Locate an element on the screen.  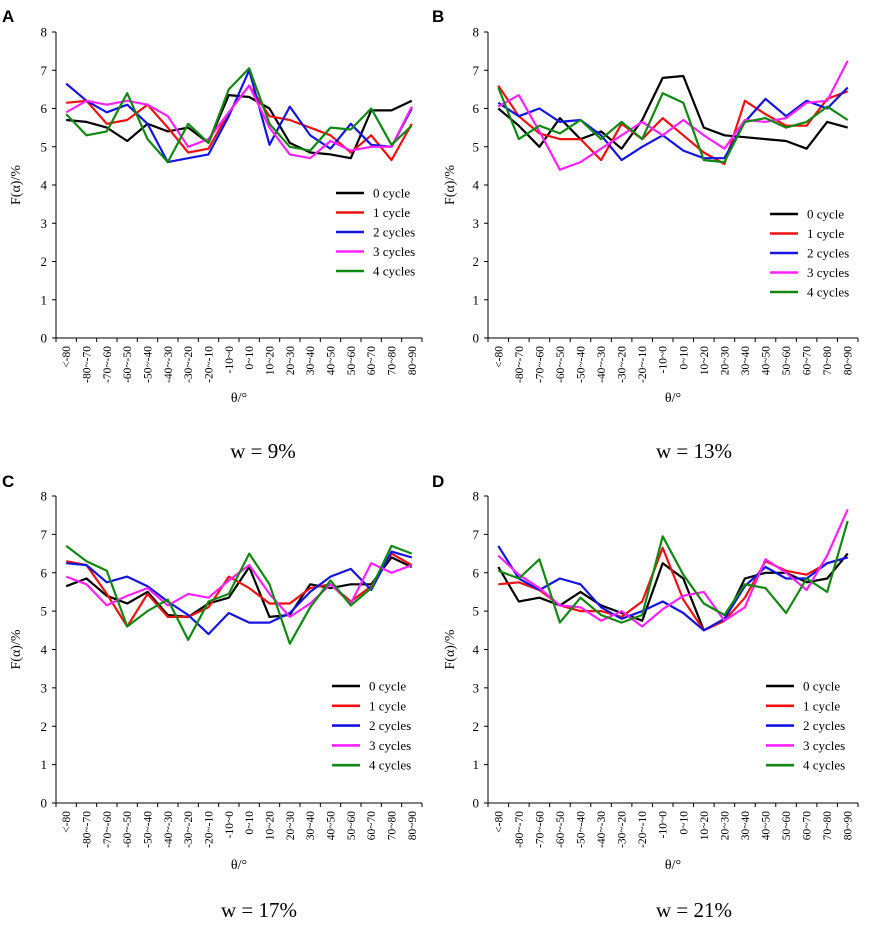
panel-caption: w = 13% is located at coordinates (694, 451).